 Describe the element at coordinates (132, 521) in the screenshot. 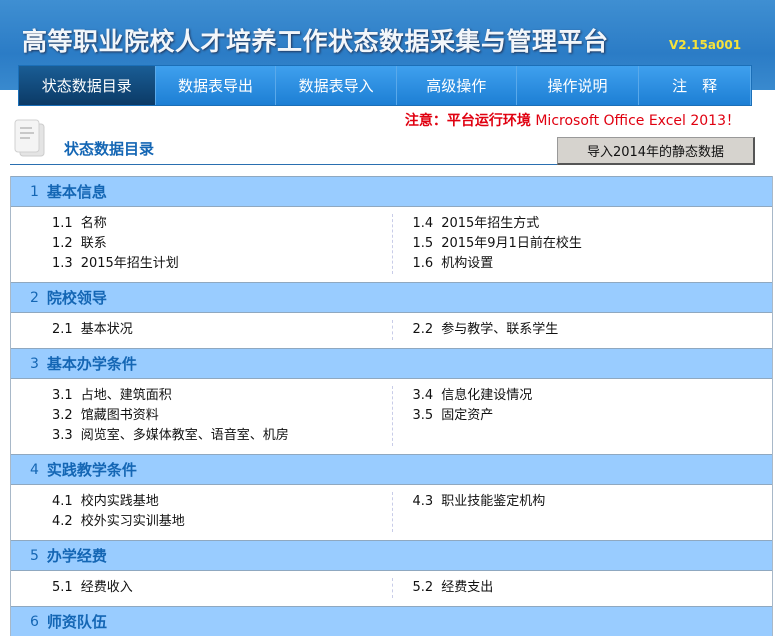

I see `item-label: 校外实习实训基地` at that location.